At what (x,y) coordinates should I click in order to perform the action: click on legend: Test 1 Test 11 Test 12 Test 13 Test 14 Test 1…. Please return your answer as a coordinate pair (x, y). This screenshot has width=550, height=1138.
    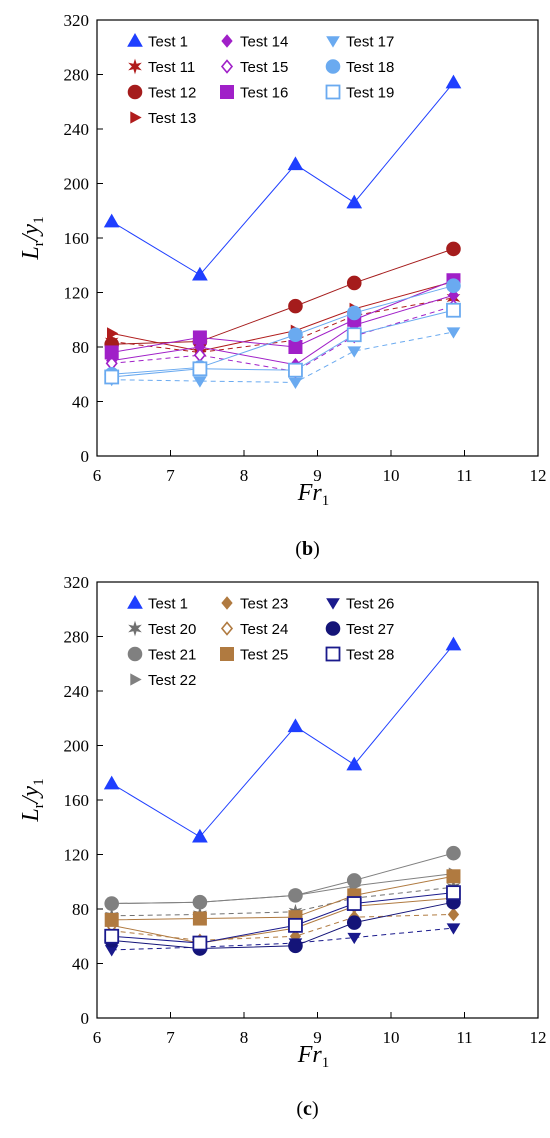
    Looking at the image, I should click on (260, 79).